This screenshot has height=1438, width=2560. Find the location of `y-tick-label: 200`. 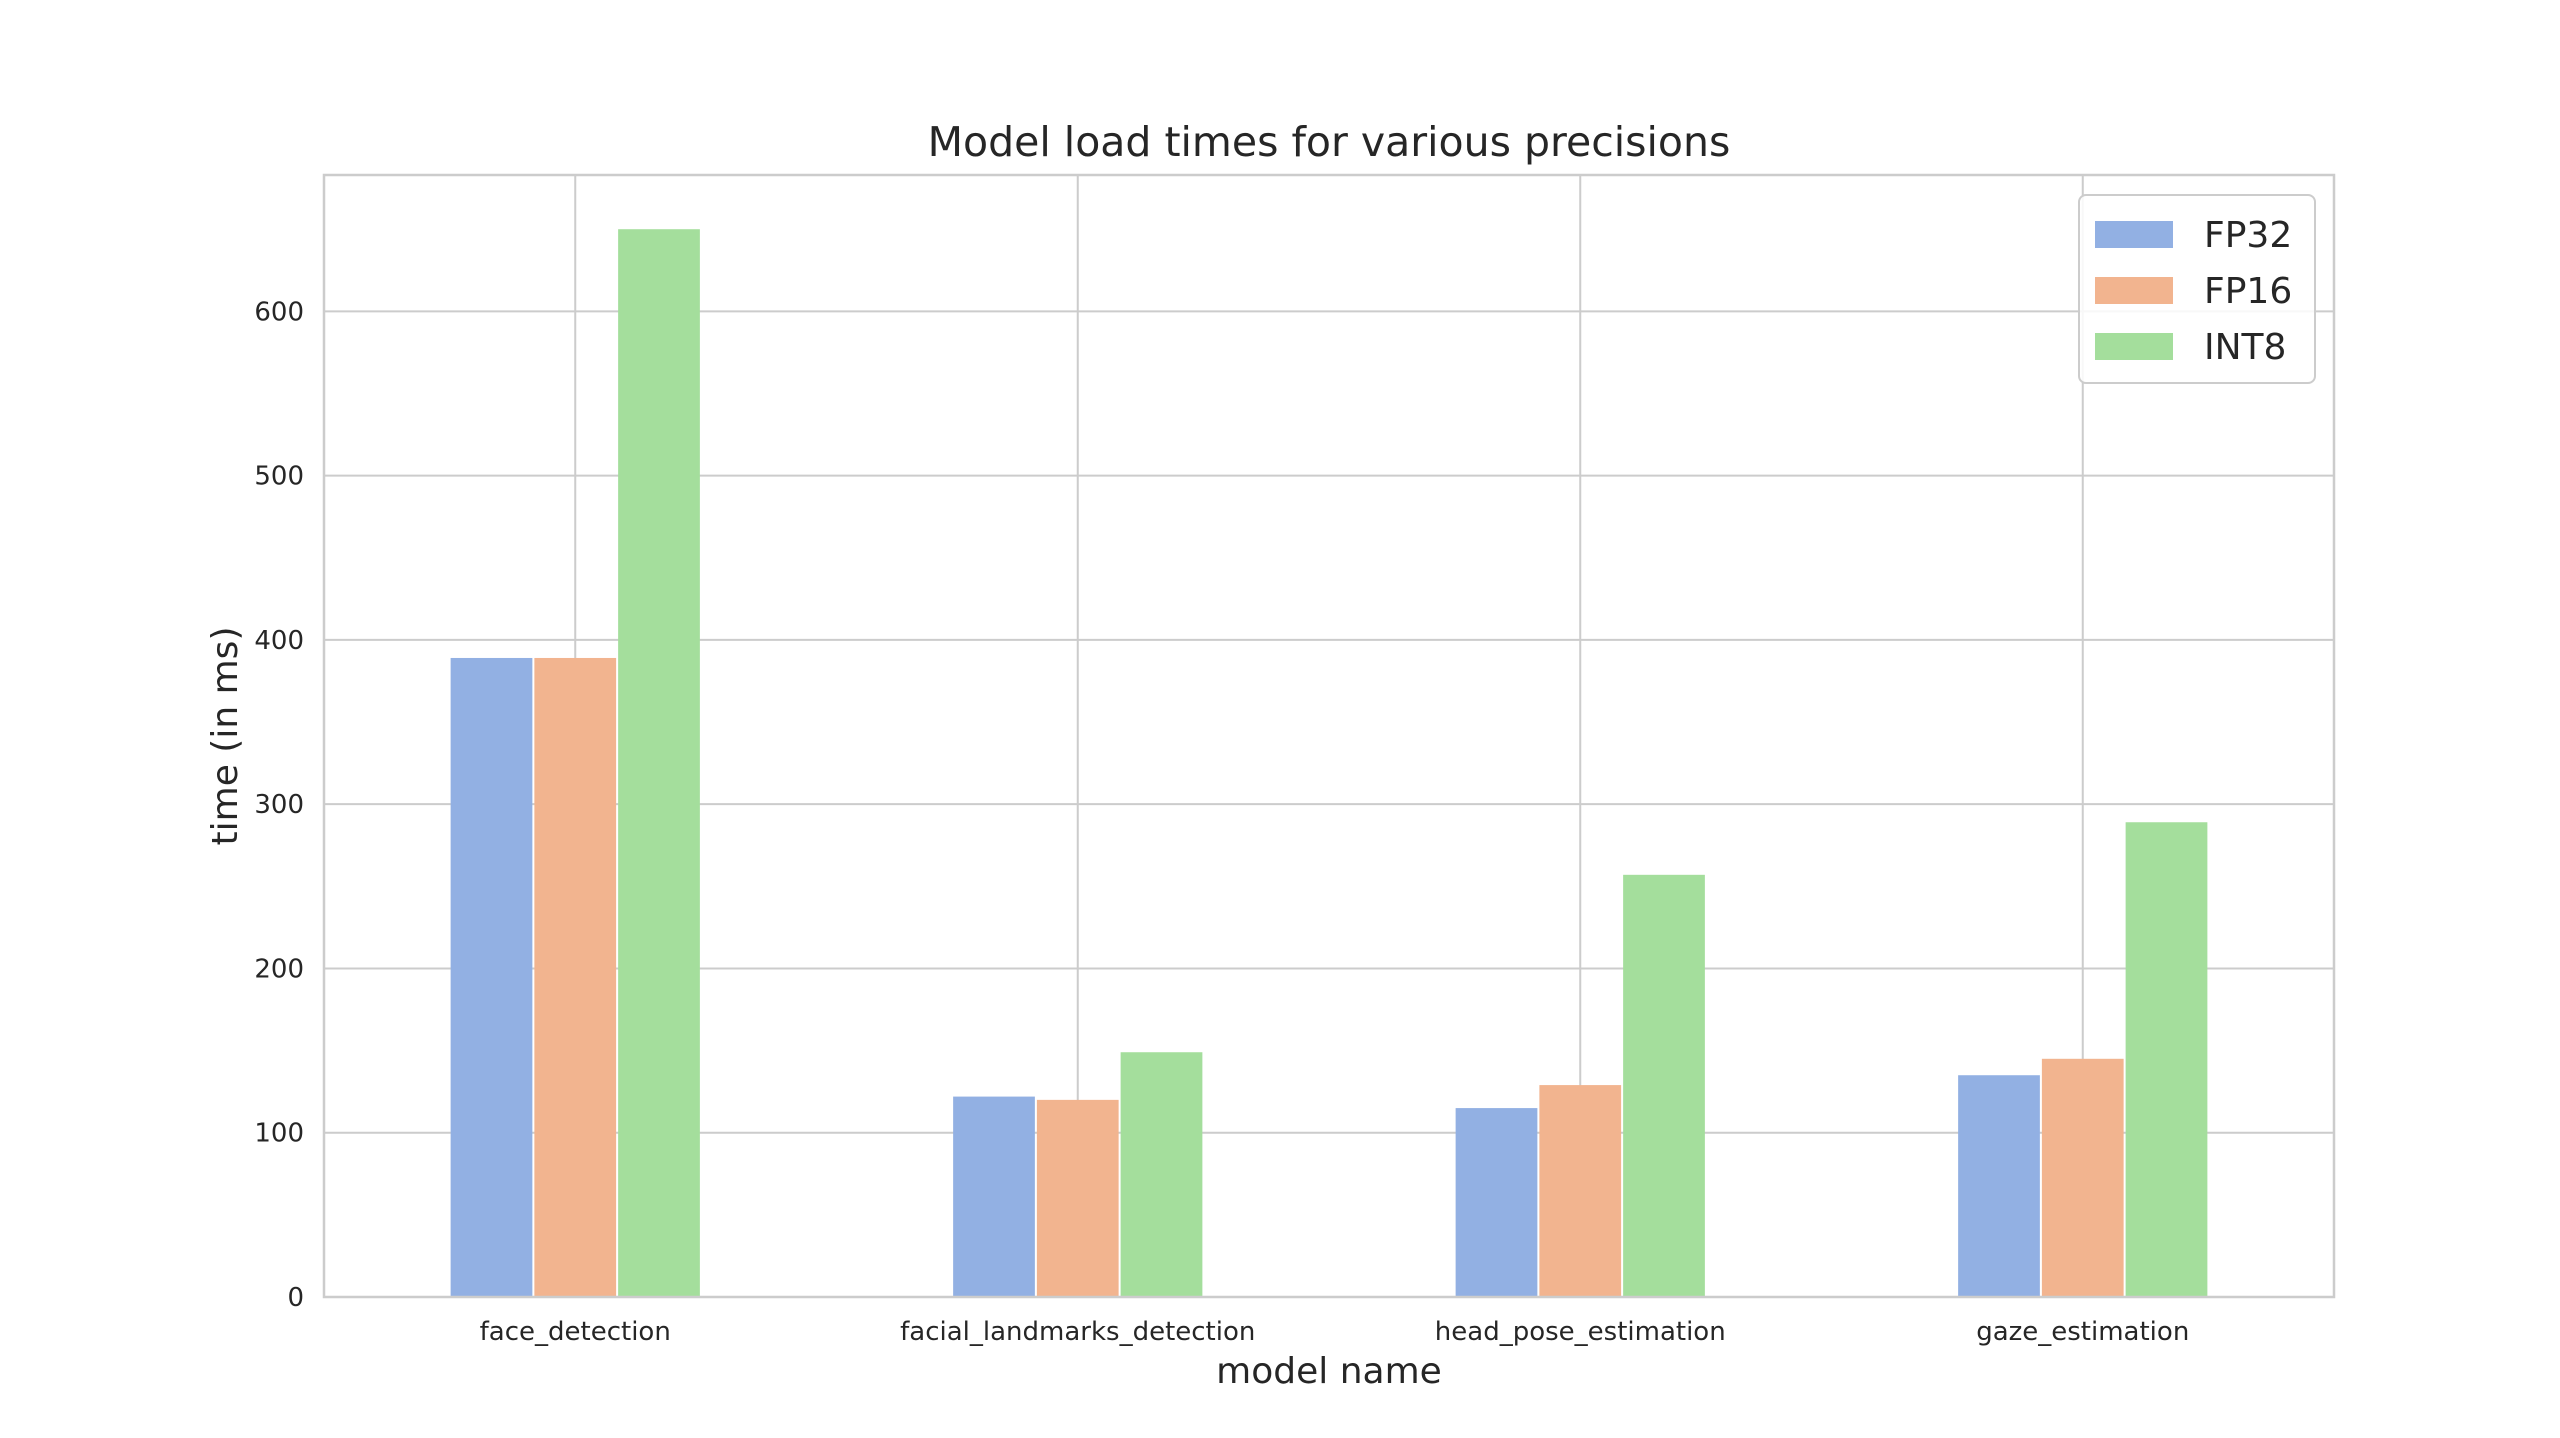

y-tick-label: 200 is located at coordinates (279, 969).